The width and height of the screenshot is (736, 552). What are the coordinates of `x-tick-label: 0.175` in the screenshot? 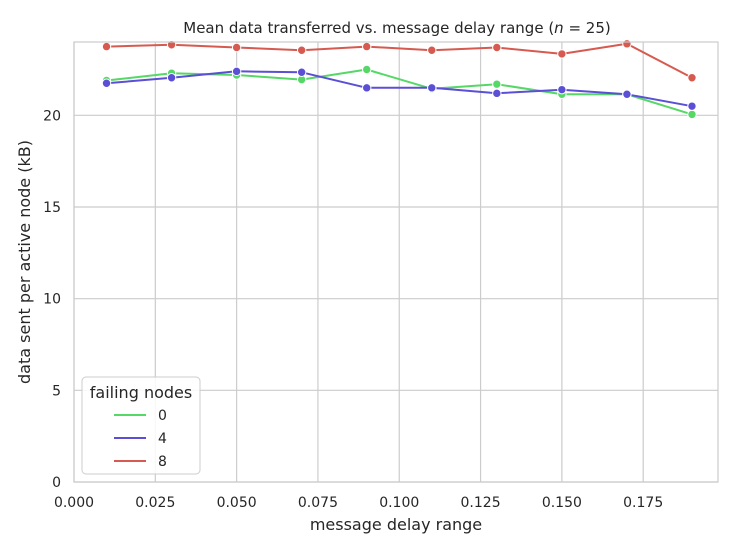 It's located at (643, 503).